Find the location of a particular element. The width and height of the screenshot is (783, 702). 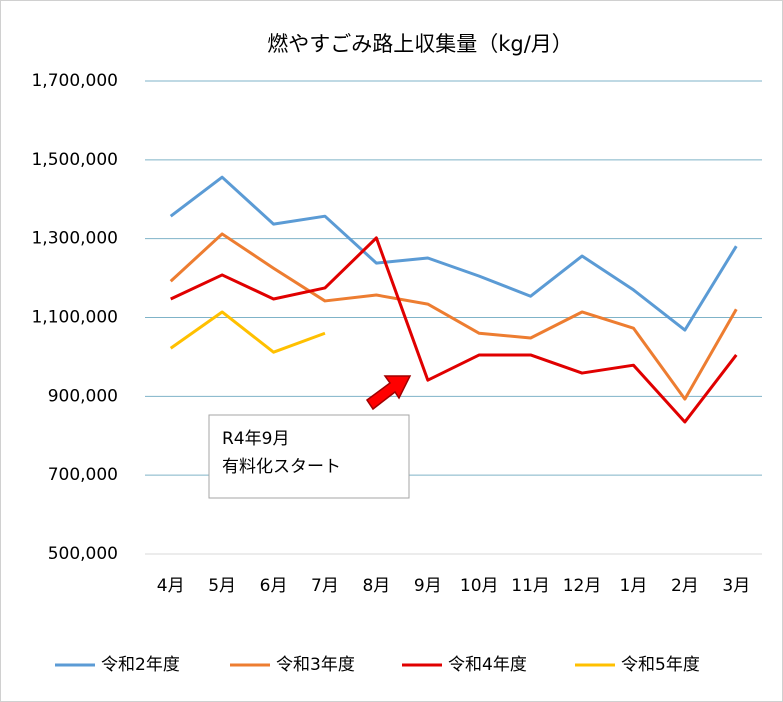

legend-item: 令和3年度 is located at coordinates (292, 665).